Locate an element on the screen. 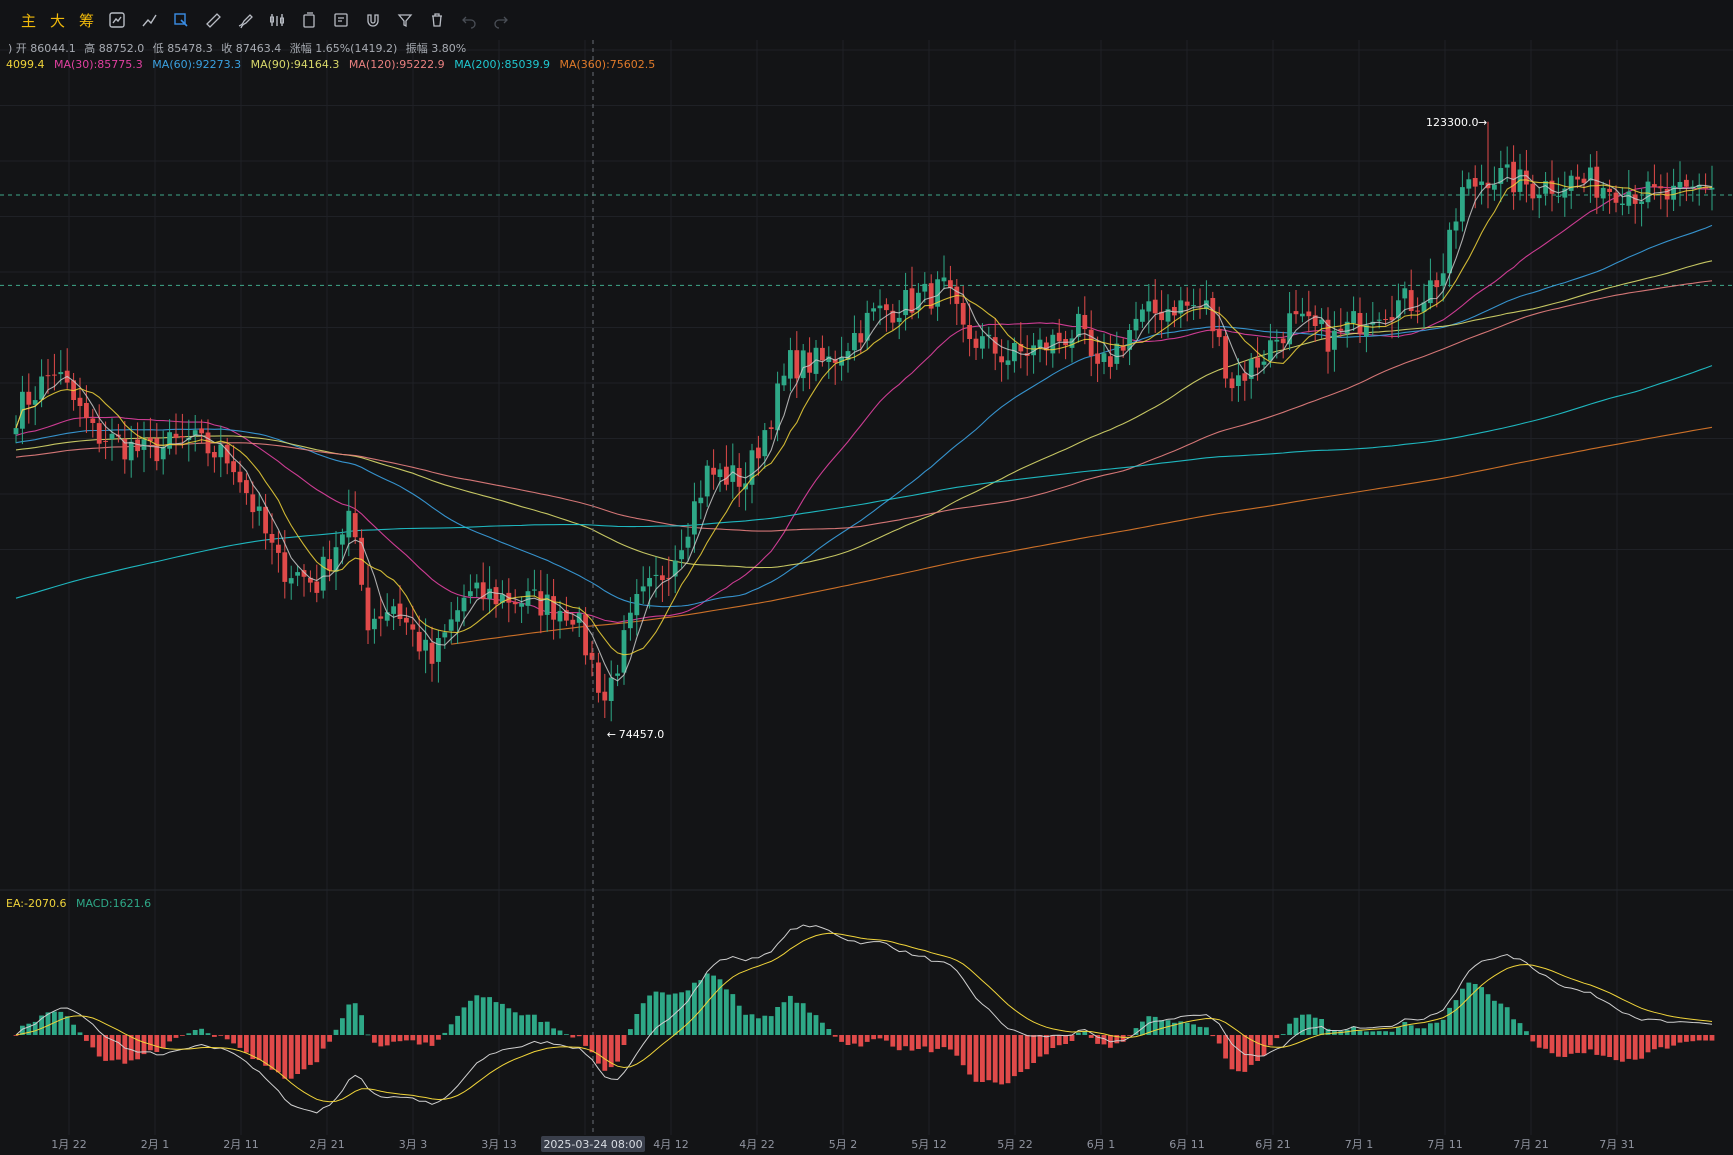  indicator-icon is located at coordinates (117, 20).